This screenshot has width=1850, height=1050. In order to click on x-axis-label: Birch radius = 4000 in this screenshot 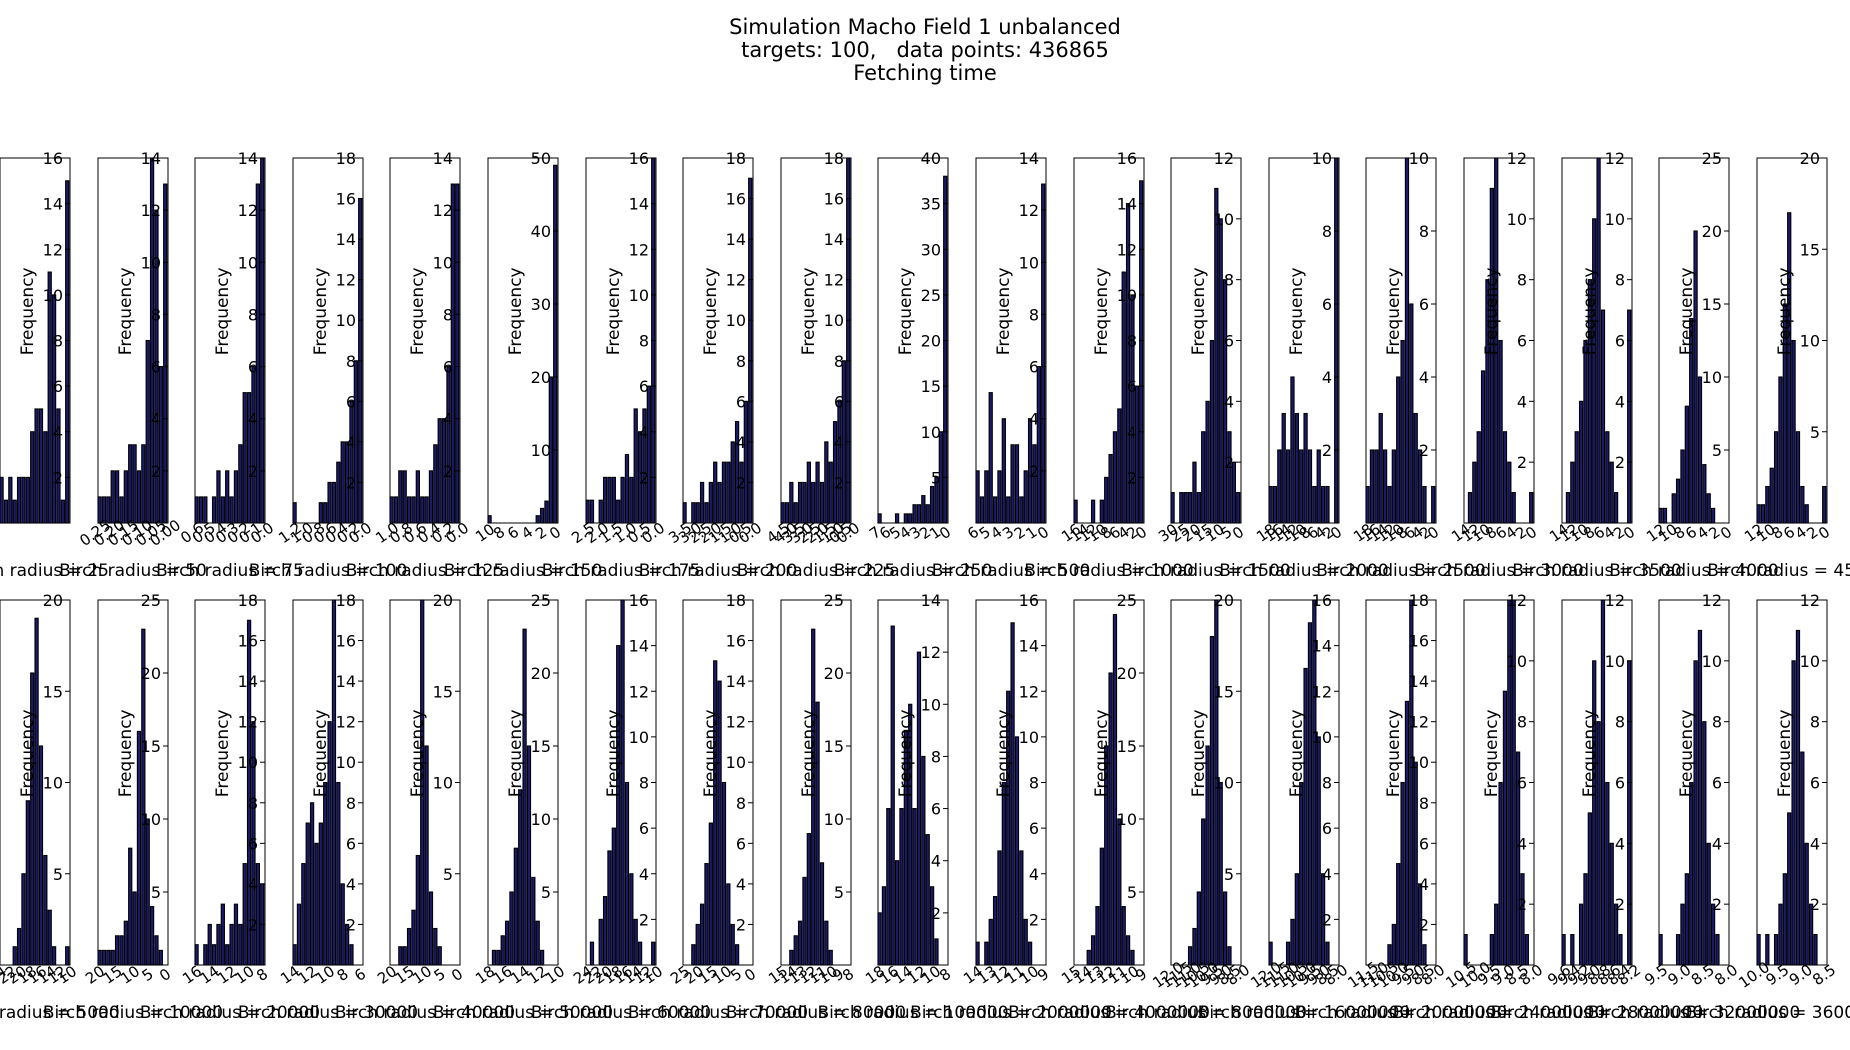, I will do `click(1693, 571)`.